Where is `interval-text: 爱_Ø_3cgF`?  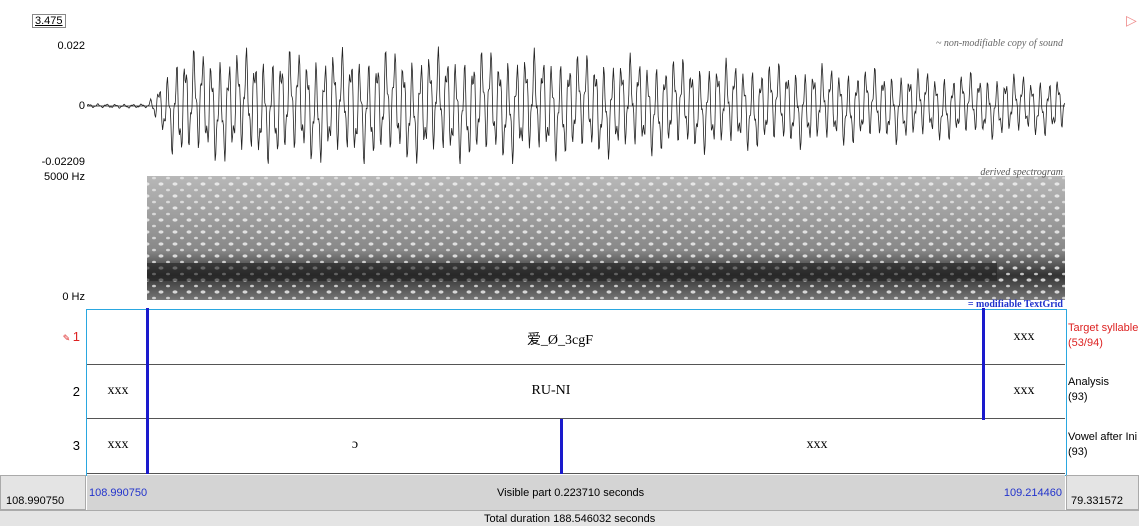
interval-text: 爱_Ø_3cgF is located at coordinates (560, 340).